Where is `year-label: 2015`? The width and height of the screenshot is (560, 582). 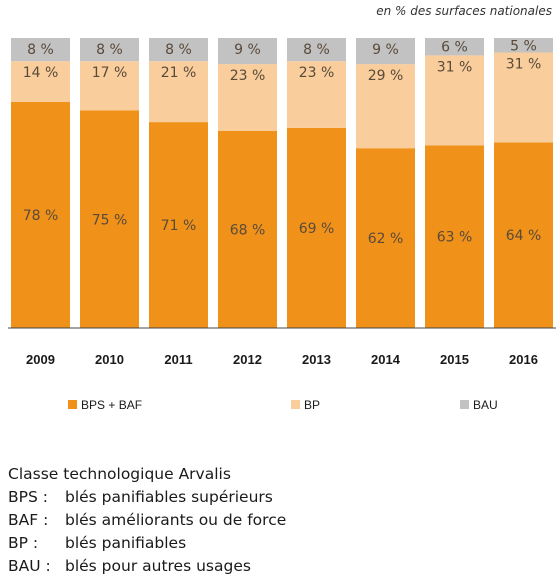 year-label: 2015 is located at coordinates (454, 359).